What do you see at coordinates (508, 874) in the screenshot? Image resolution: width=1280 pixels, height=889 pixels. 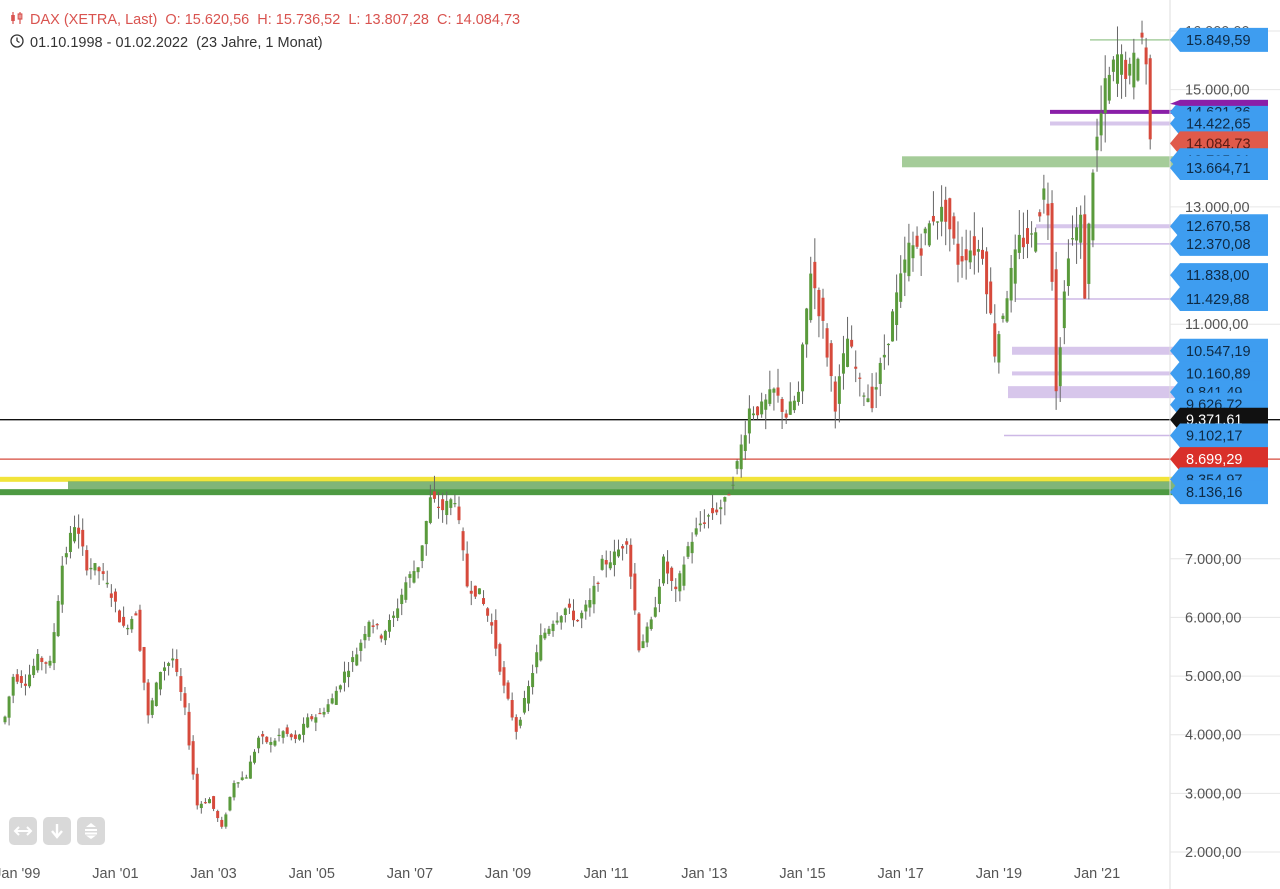 I see `x-tick-label: Jan '09` at bounding box center [508, 874].